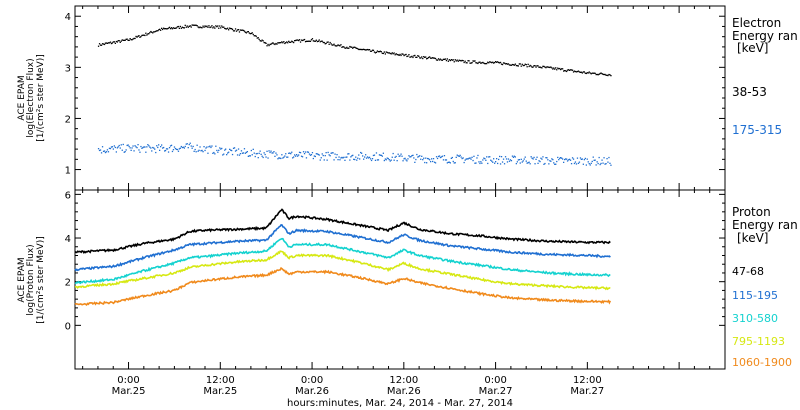  What do you see at coordinates (68, 17) in the screenshot?
I see `electron-ytick-label: 4` at bounding box center [68, 17].